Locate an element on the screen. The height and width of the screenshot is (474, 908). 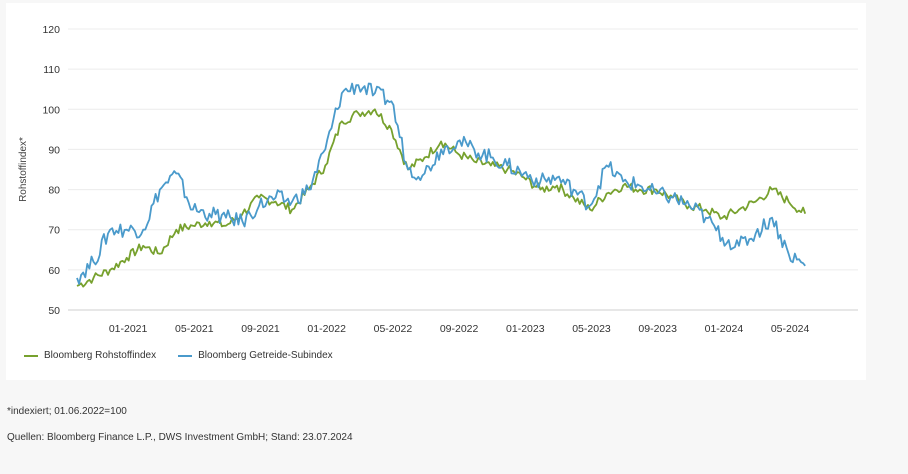
x-tick-label: 01-2024 is located at coordinates (724, 329).